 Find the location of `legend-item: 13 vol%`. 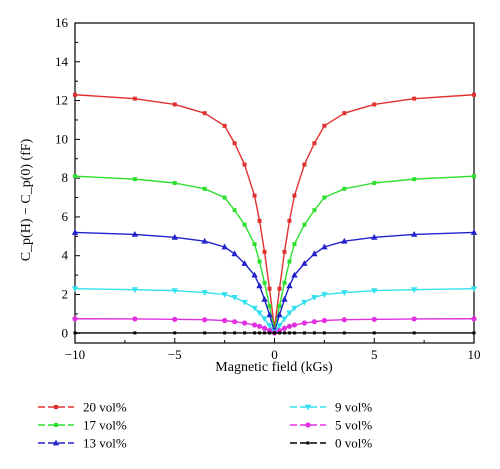

legend-item: 13 vol% is located at coordinates (82, 443).